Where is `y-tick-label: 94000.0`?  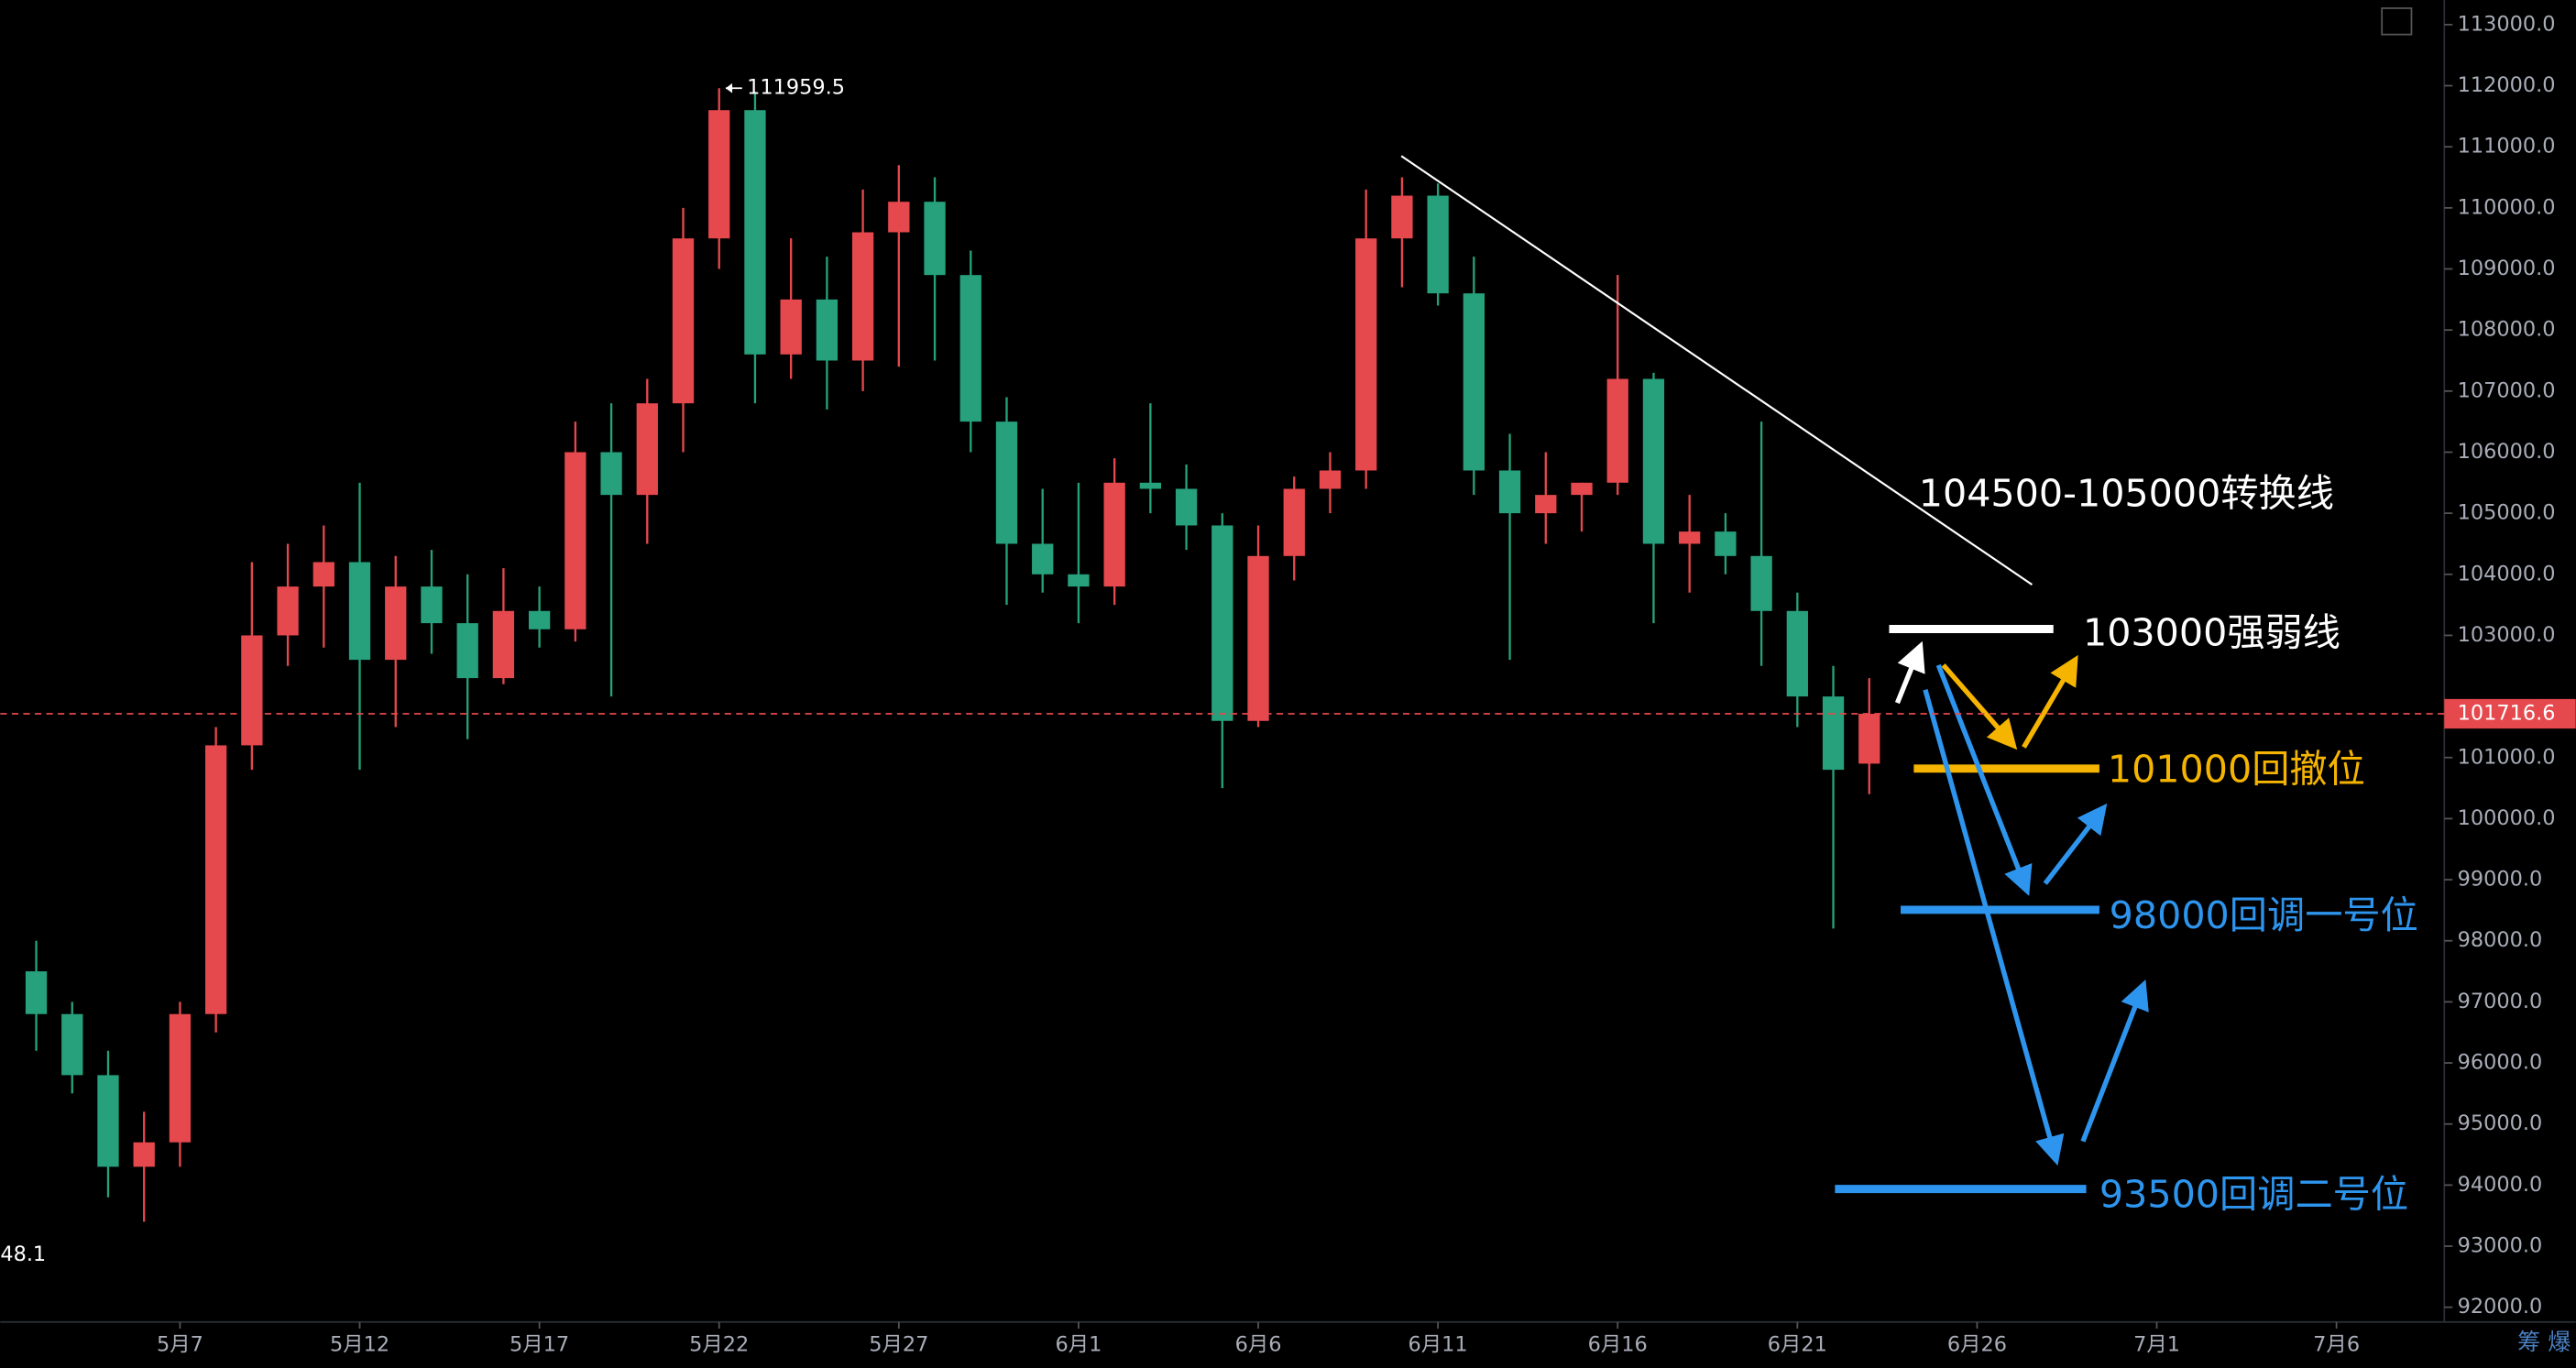 y-tick-label: 94000.0 is located at coordinates (2500, 1185).